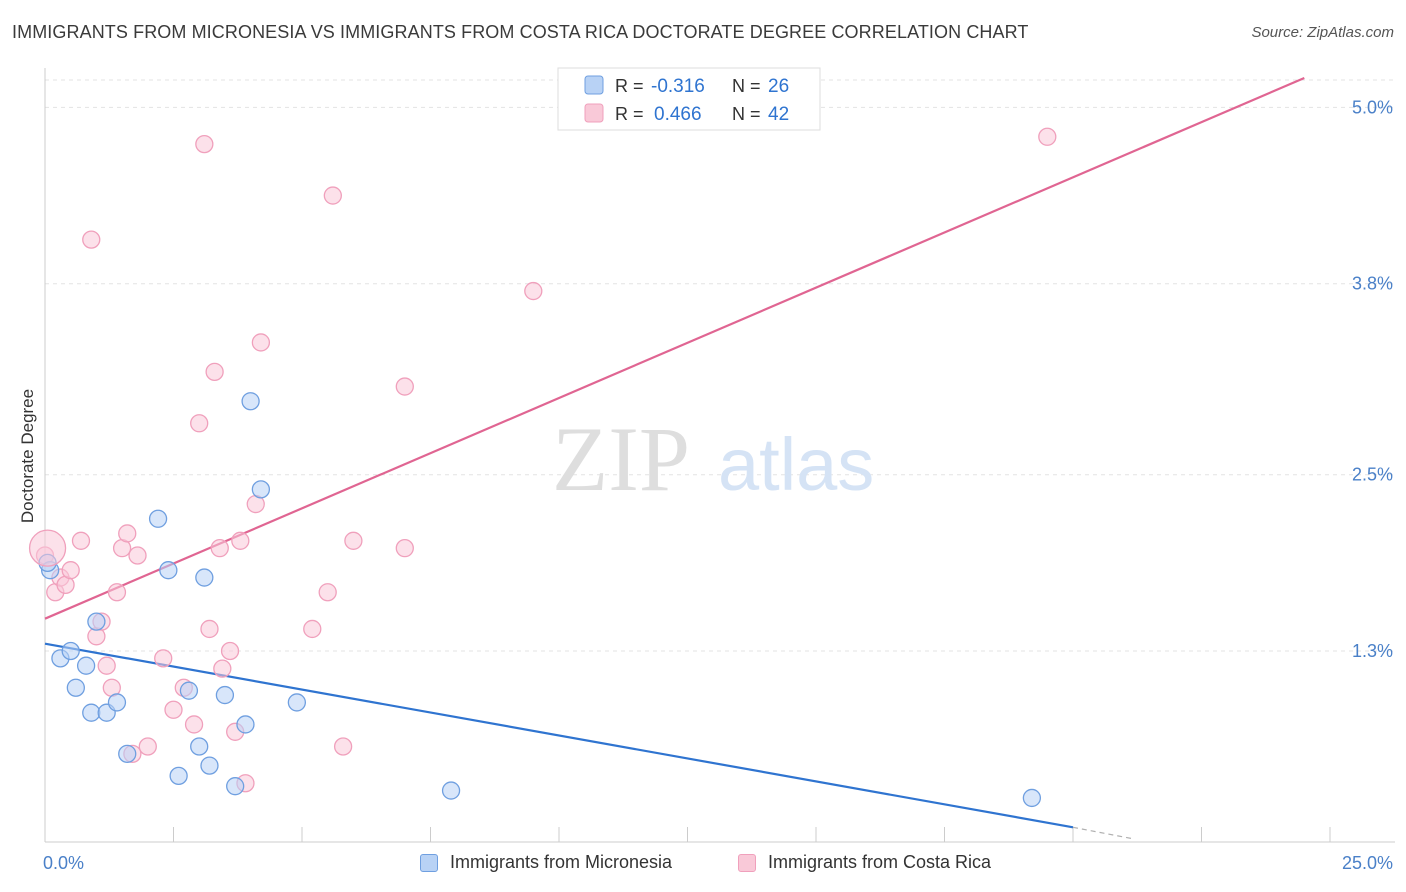 This screenshot has height=892, width=1406. I want to click on y-tick-label-0: 1.3%, so click(1372, 651).